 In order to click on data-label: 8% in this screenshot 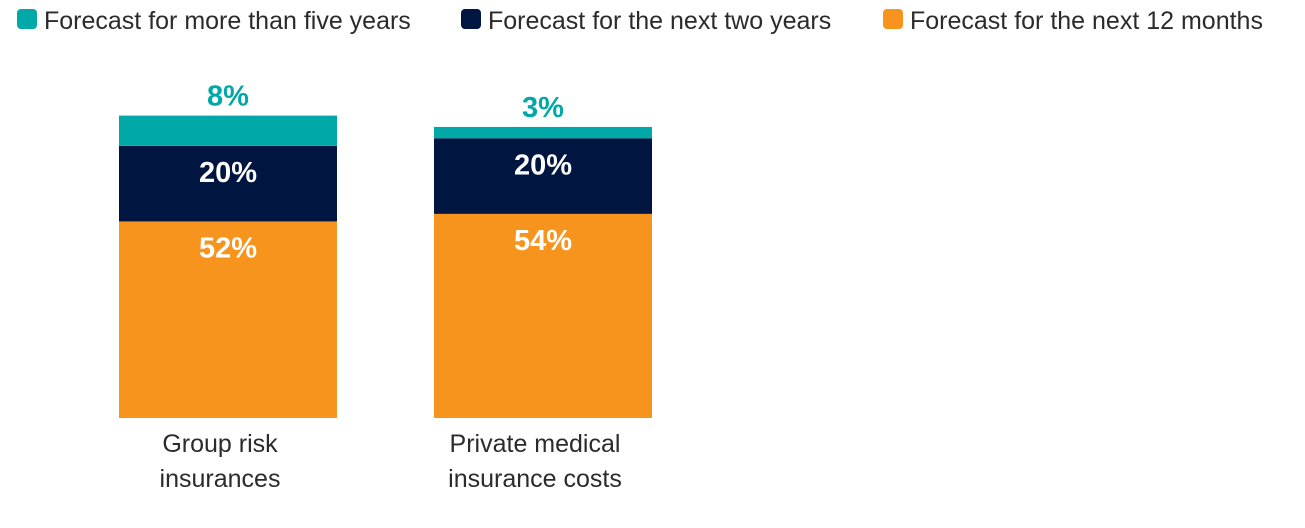, I will do `click(228, 97)`.